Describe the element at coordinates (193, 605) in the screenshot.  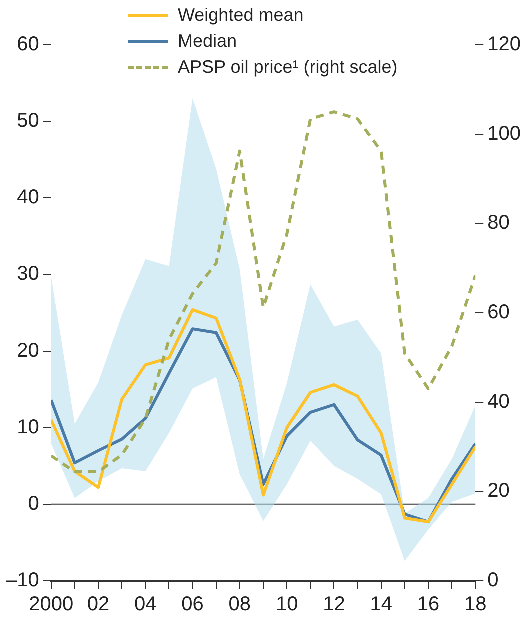
I see `x-tick-label: 06` at that location.